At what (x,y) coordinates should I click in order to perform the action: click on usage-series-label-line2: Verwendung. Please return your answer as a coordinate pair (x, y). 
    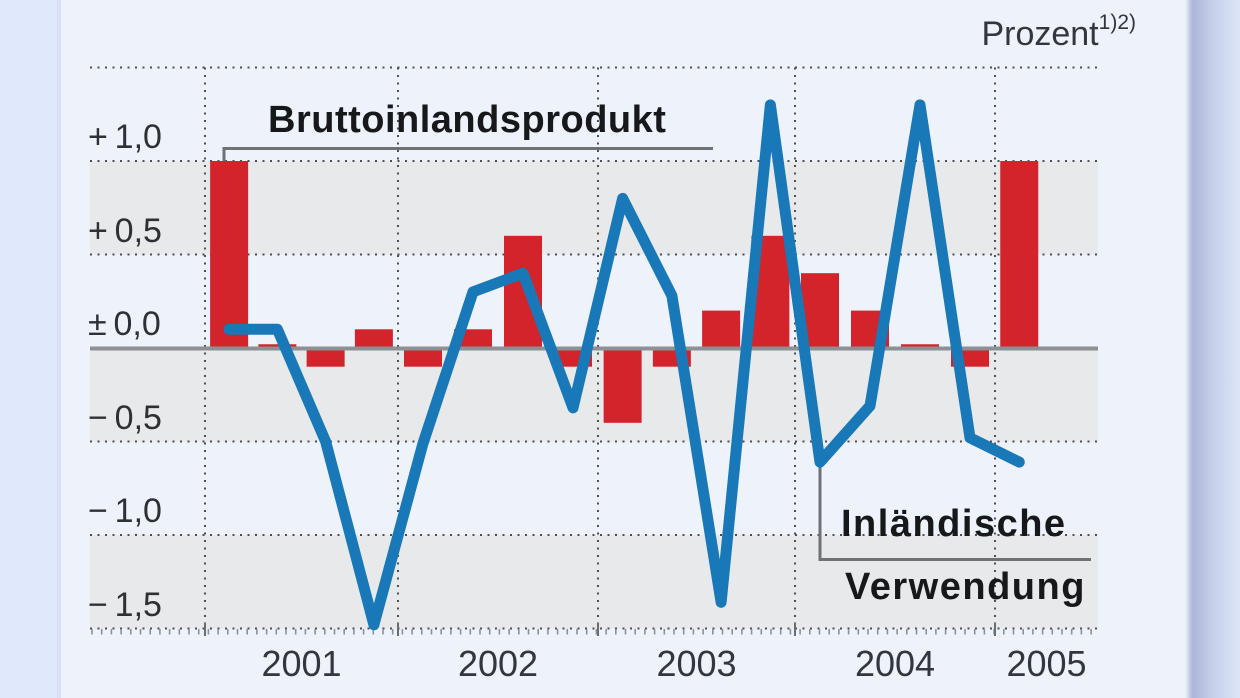
    Looking at the image, I should click on (965, 587).